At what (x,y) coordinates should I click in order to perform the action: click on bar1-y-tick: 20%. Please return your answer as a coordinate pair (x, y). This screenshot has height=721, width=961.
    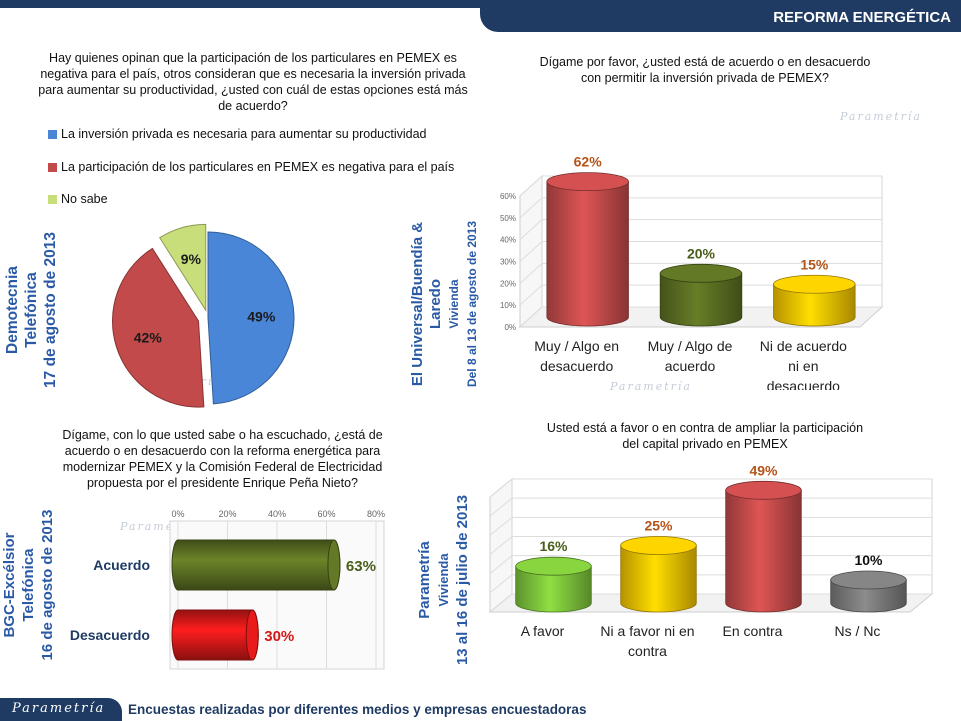
    Looking at the image, I should click on (508, 283).